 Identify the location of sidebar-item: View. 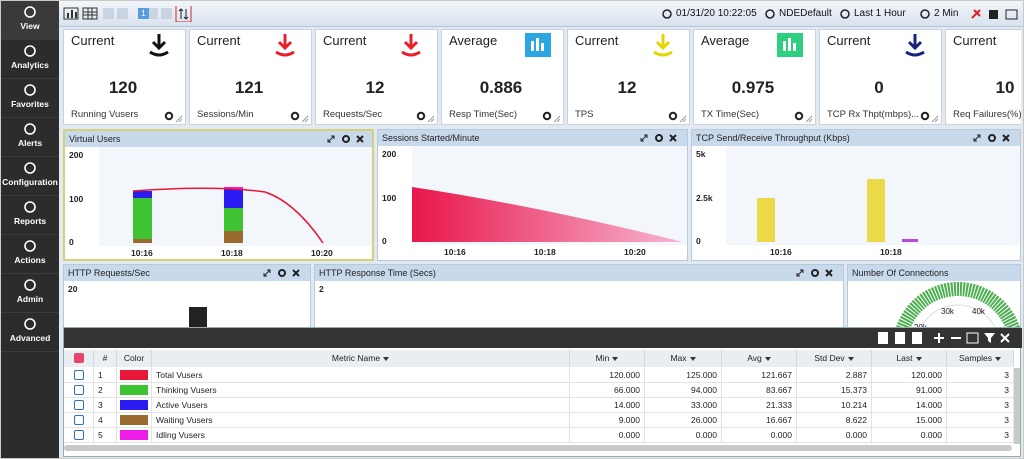
(30, 20).